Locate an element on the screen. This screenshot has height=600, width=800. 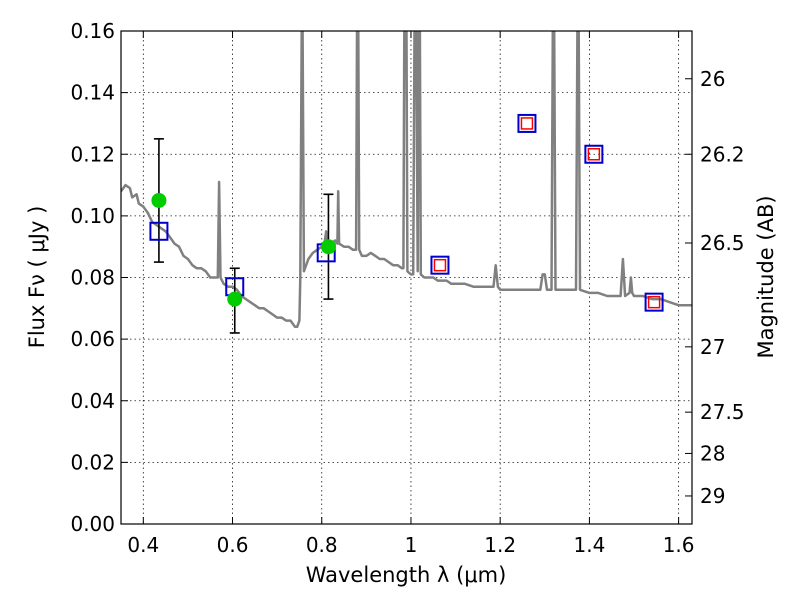
x-tick-label: 1.2 is located at coordinates (500, 545).